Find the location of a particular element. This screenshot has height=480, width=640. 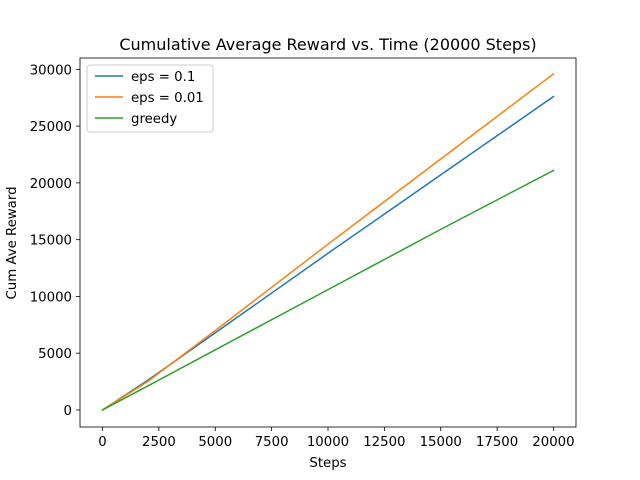

legend-label-2: greedy is located at coordinates (154, 119).